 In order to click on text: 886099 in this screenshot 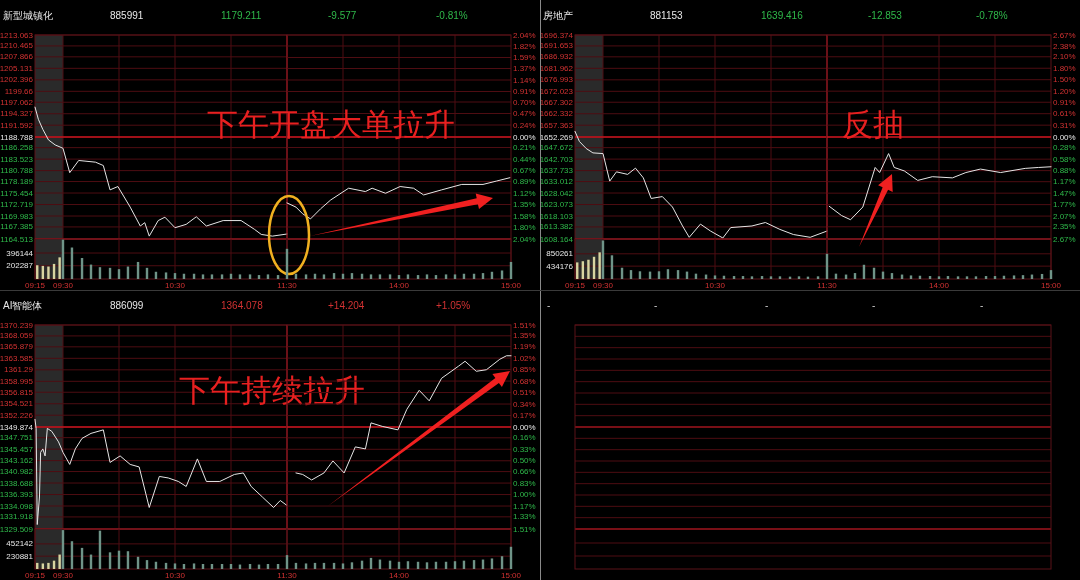, I will do `click(127, 305)`.